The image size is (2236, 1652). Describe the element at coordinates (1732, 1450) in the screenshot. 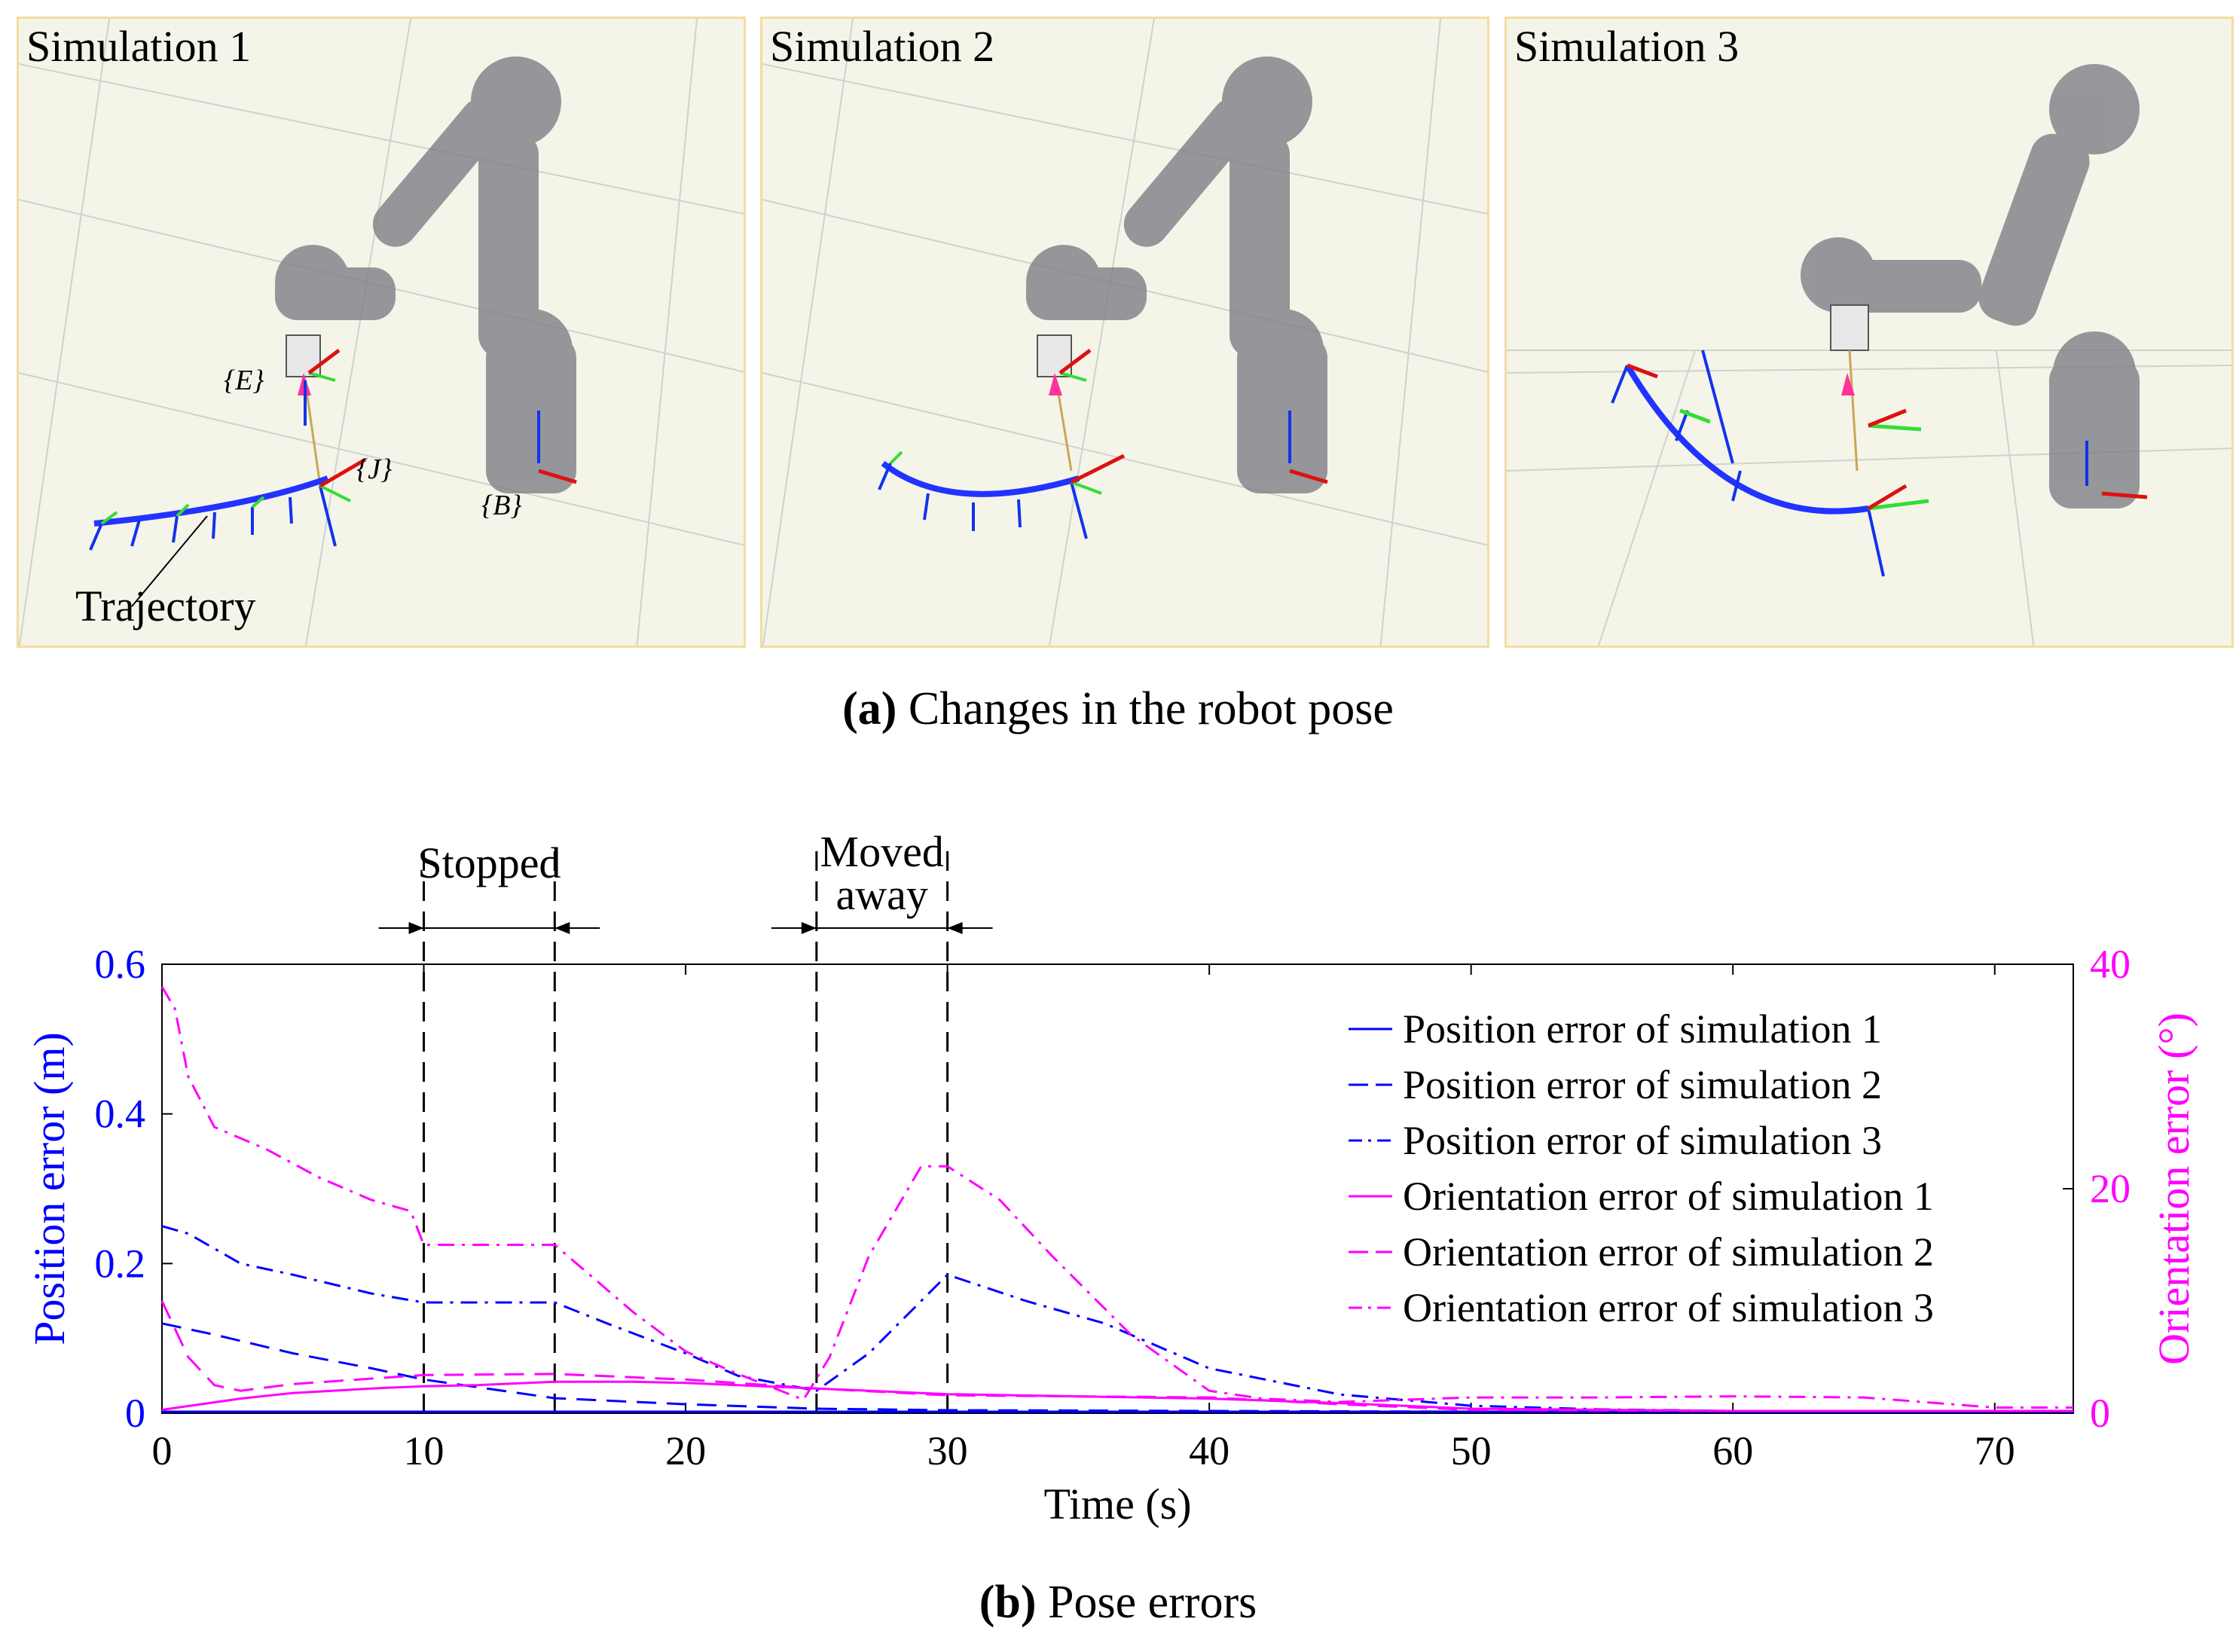

I see `x-tick-label: 60` at that location.